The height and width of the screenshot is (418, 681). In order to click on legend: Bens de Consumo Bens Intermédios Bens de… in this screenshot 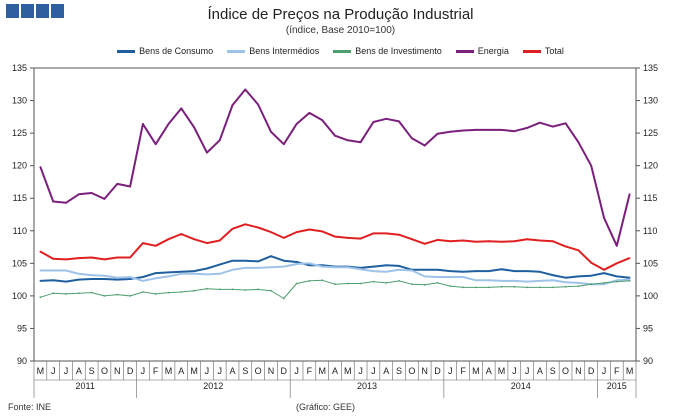, I will do `click(340, 51)`.